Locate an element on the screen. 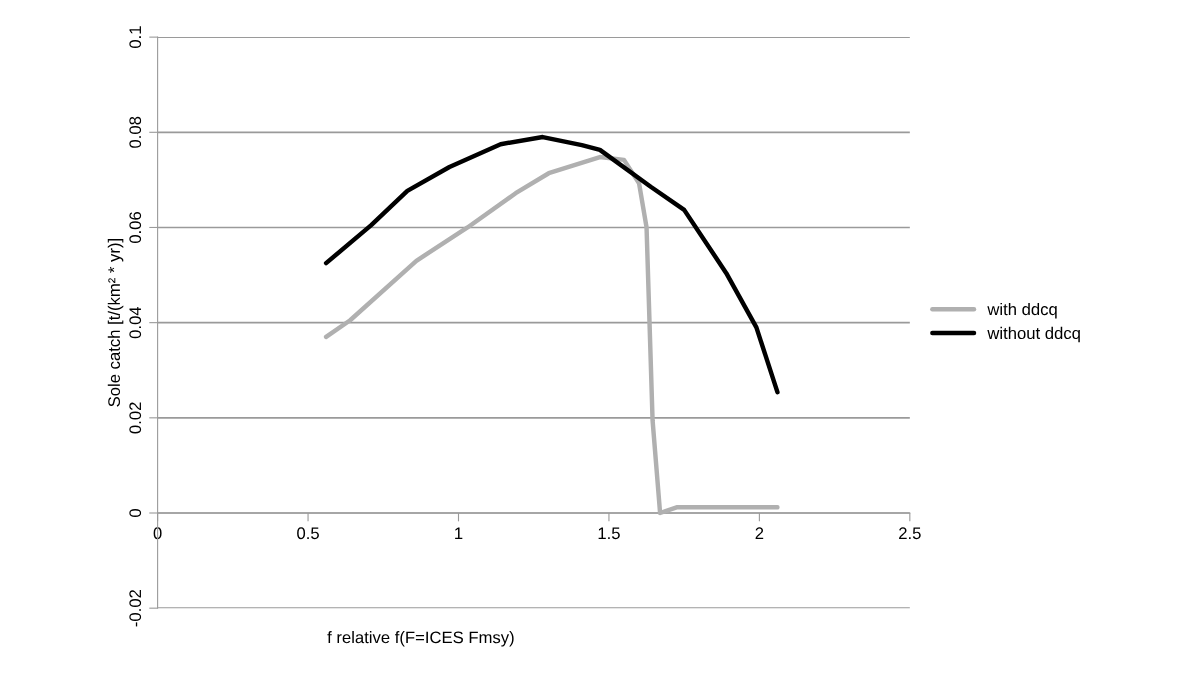  y-tick-label: 0 is located at coordinates (135, 513).